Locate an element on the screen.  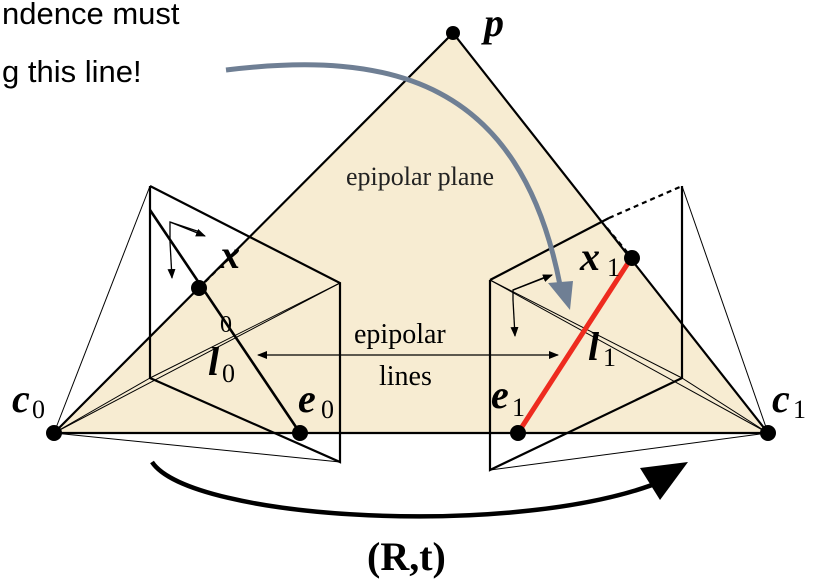
label-motion: (R,t) is located at coordinates (406, 556).